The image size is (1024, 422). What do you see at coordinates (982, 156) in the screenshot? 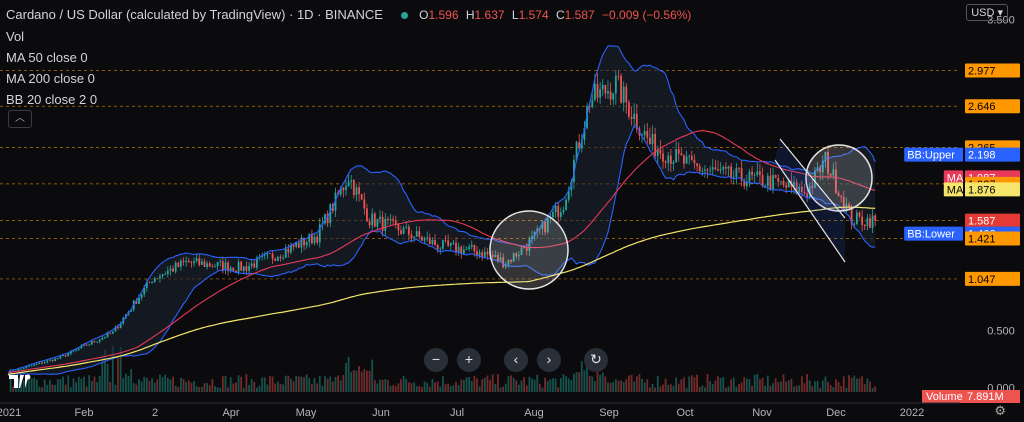
I see `price-tag-value: 2.198` at bounding box center [982, 156].